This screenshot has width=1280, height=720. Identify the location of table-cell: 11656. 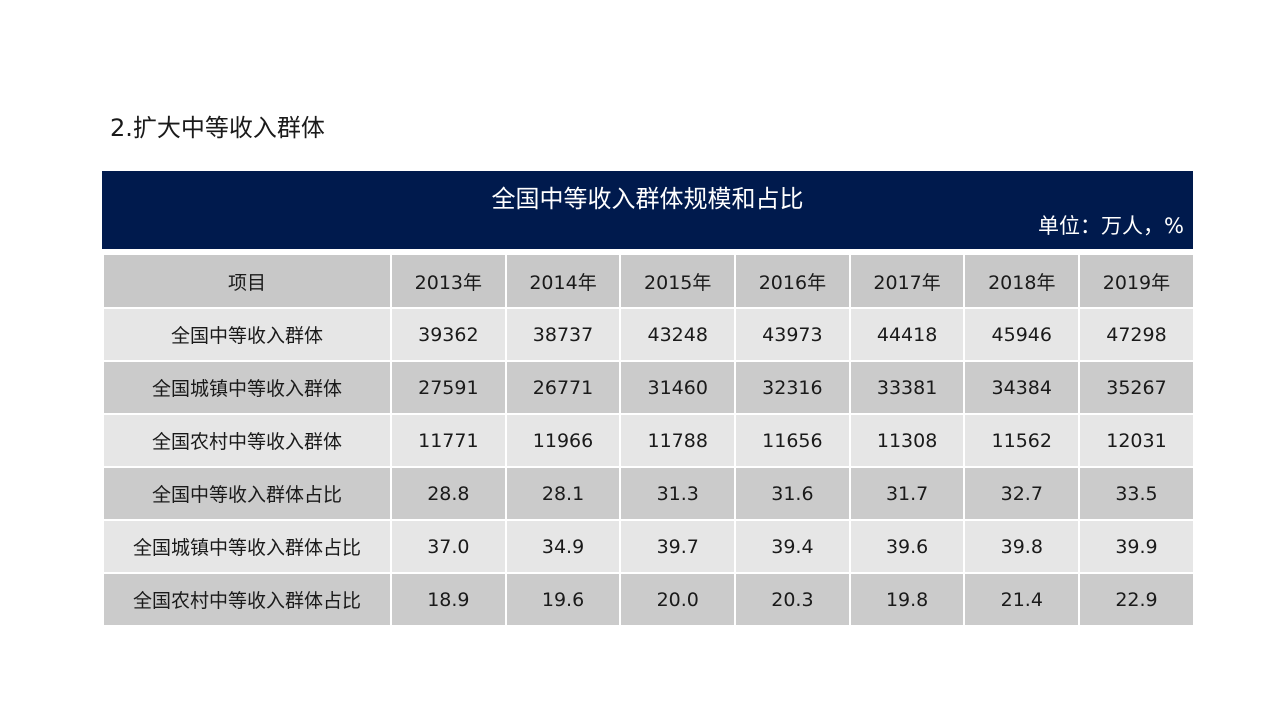
(792, 440).